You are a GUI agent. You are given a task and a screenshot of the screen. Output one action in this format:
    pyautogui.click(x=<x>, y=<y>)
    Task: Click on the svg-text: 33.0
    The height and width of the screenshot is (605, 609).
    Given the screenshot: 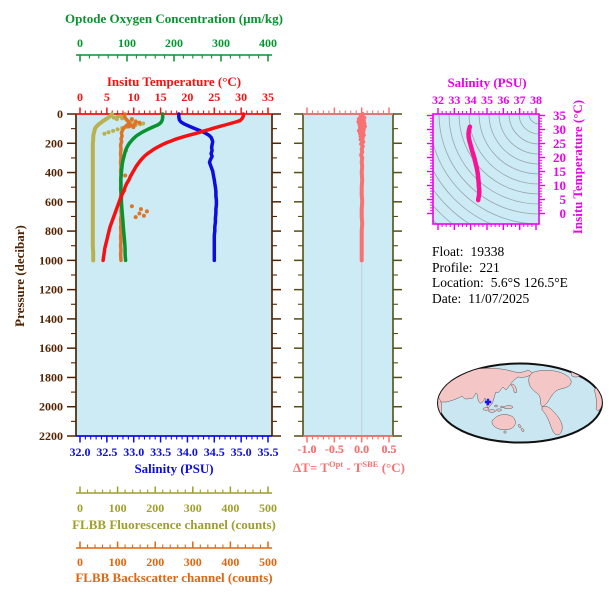 What is the action you would take?
    pyautogui.click(x=133, y=452)
    